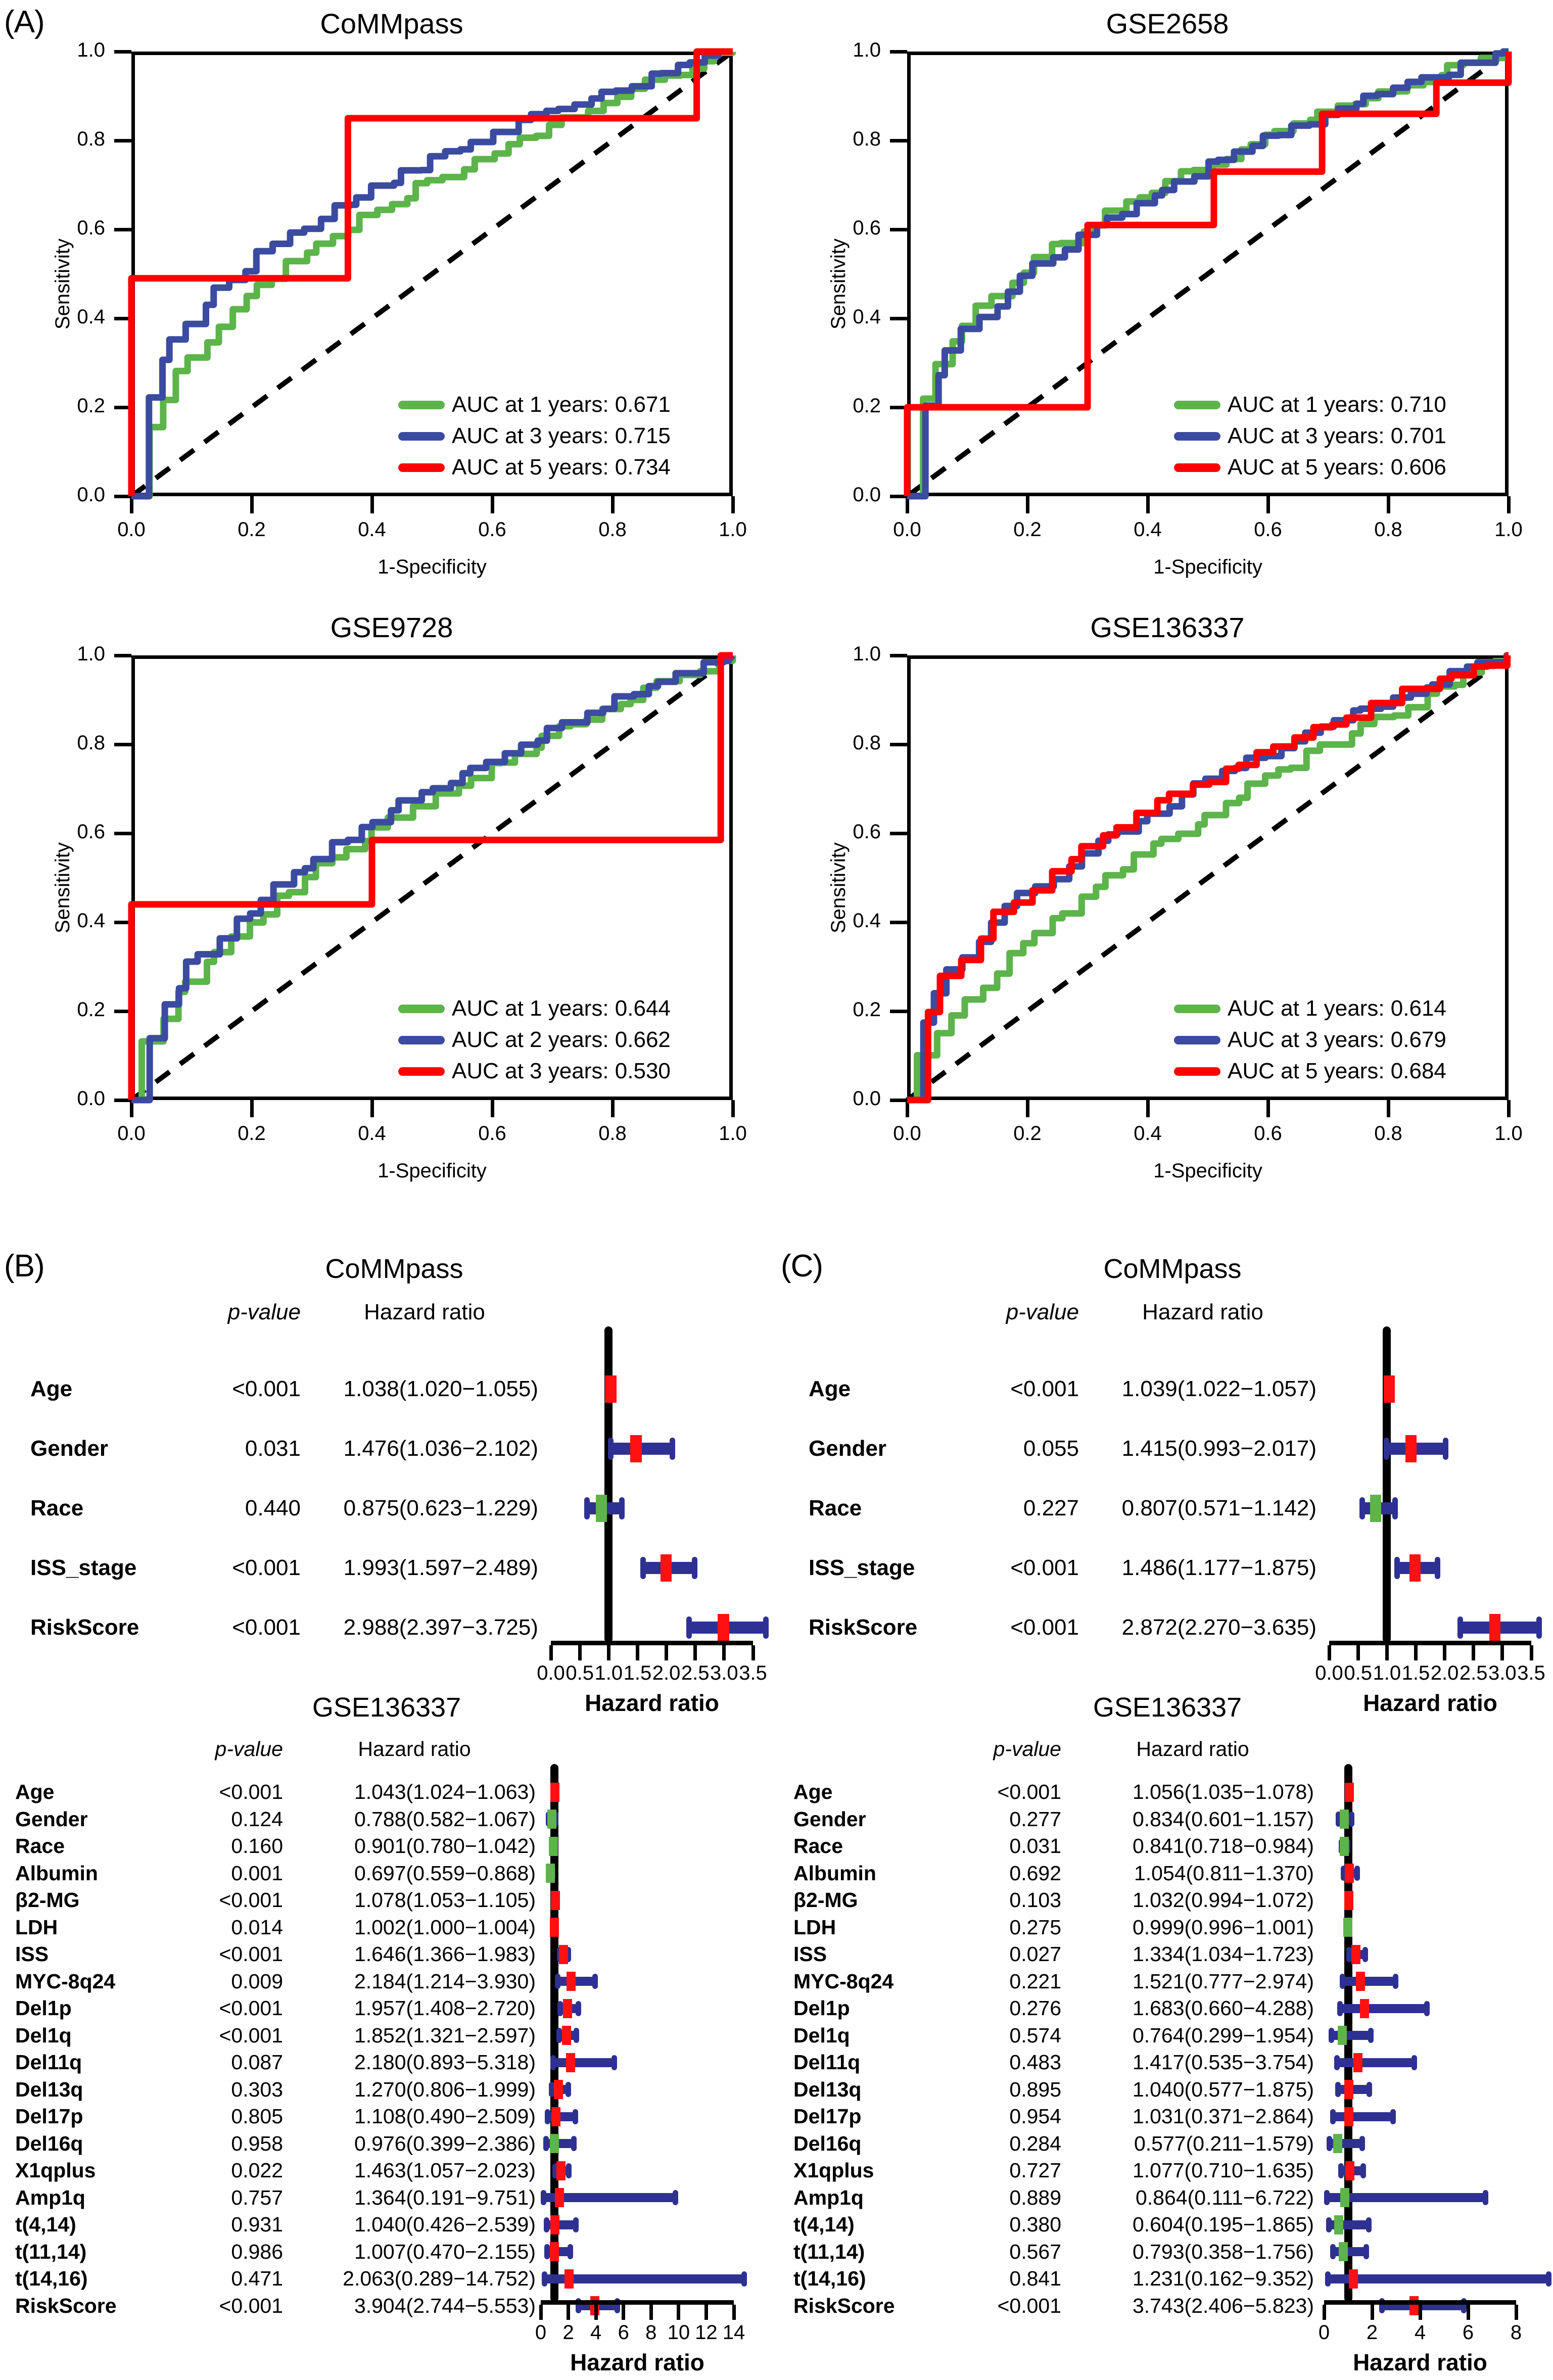 The image size is (1553, 2380). Describe the element at coordinates (49, 2089) in the screenshot. I see `row-variable: Del13q` at that location.